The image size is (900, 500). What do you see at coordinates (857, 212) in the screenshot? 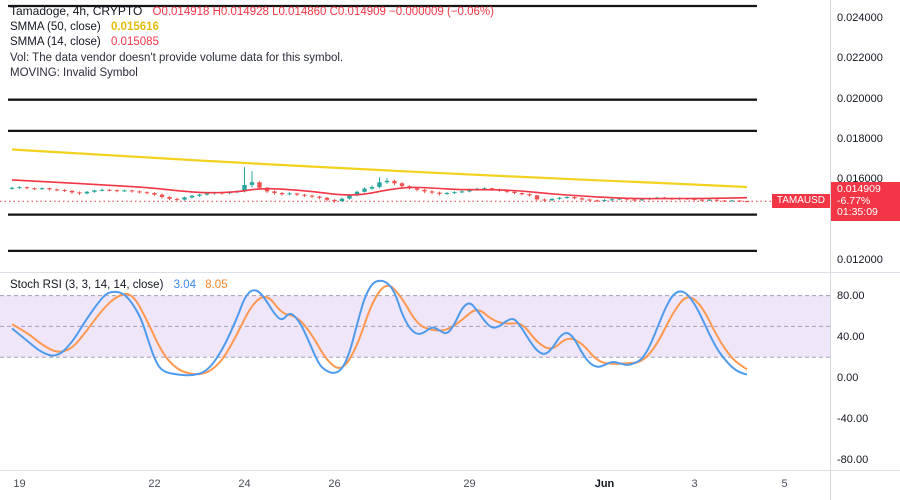
I see `badge-countdown: 01:35:09` at bounding box center [857, 212].